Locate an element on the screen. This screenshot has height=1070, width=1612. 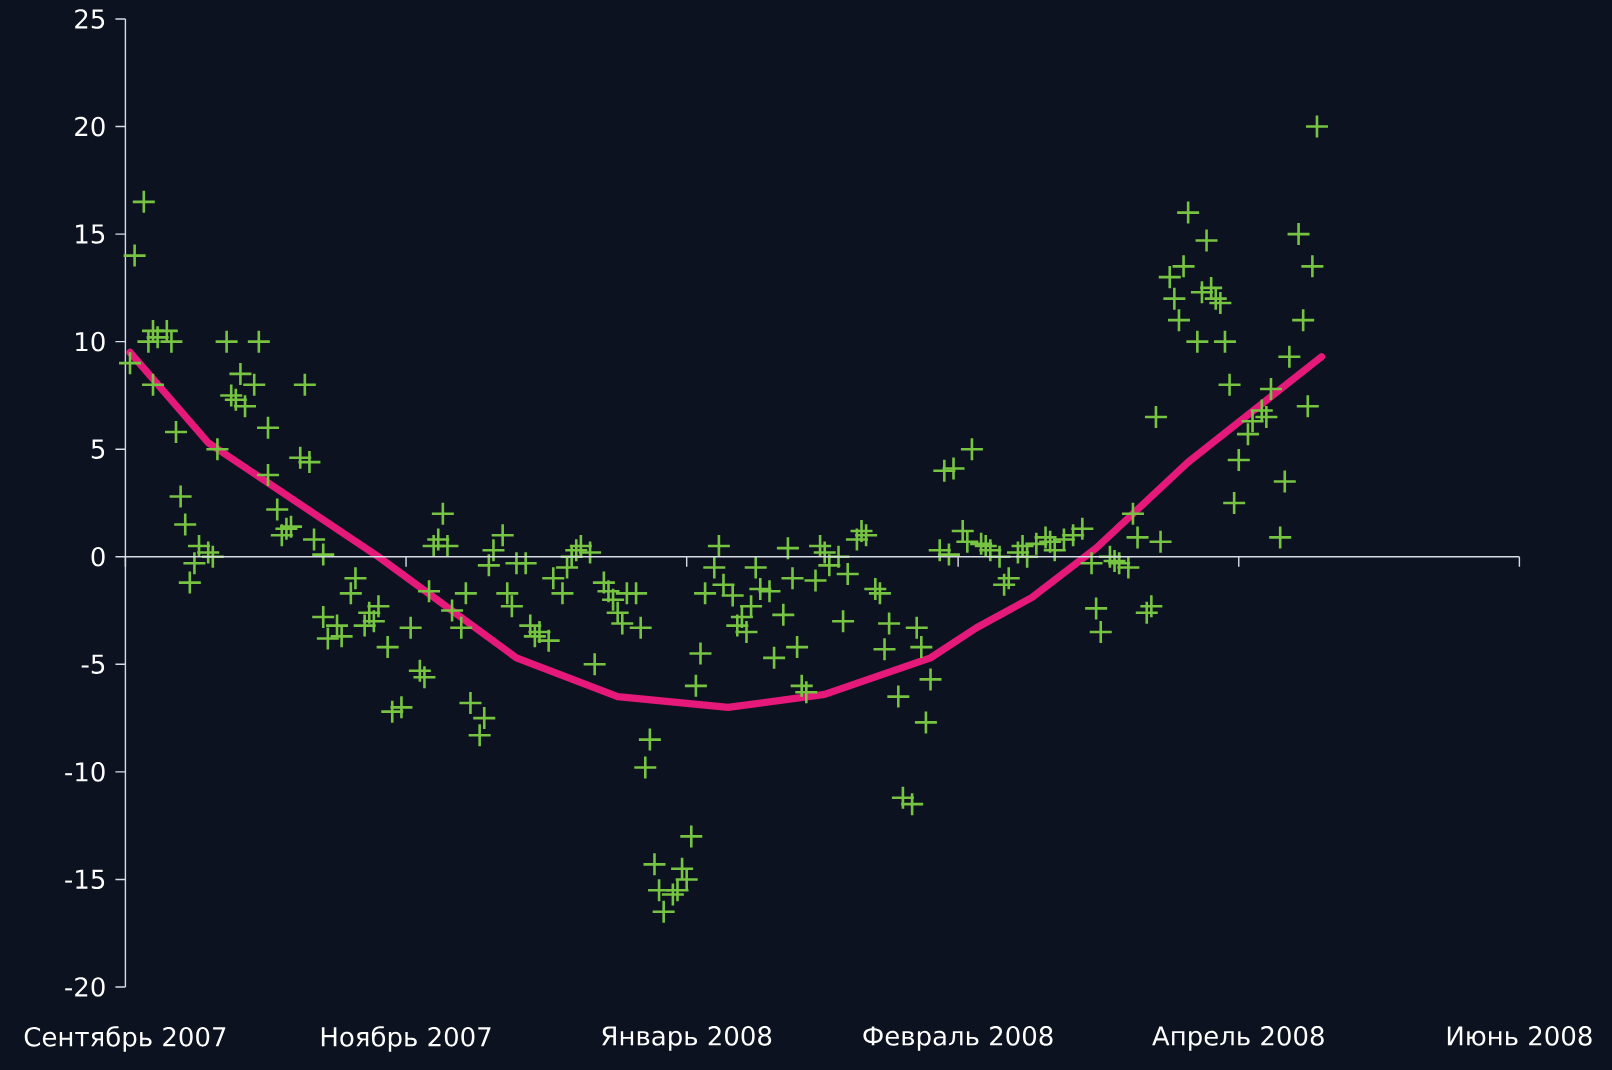
x-tick-label: Январь 2008 is located at coordinates (687, 1038).